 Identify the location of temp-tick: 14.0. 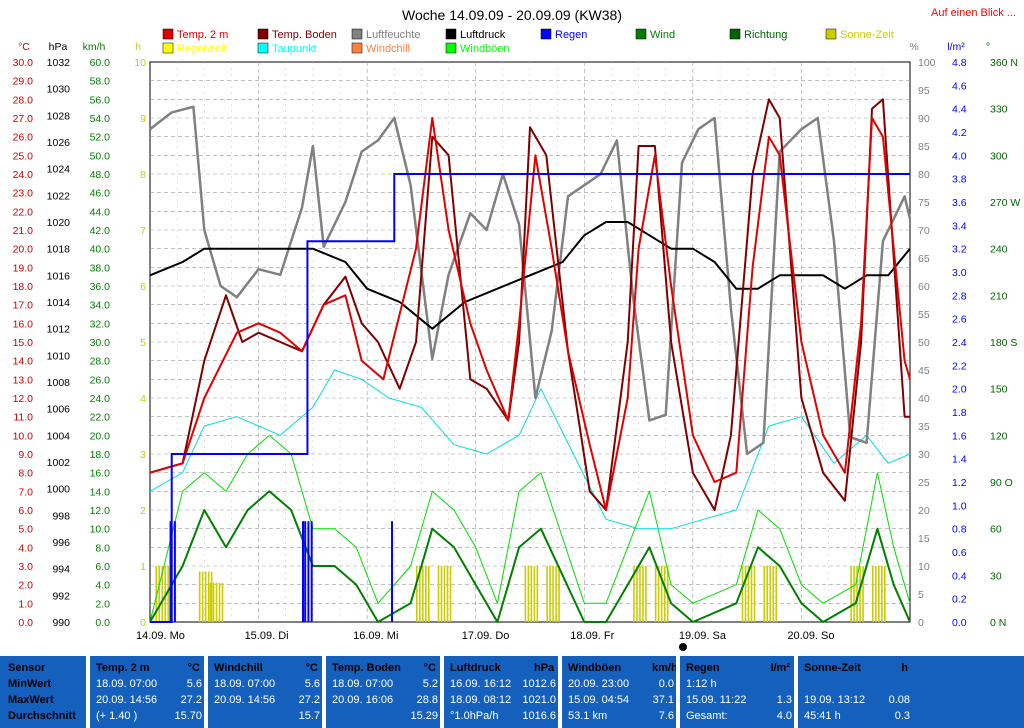
(23, 362).